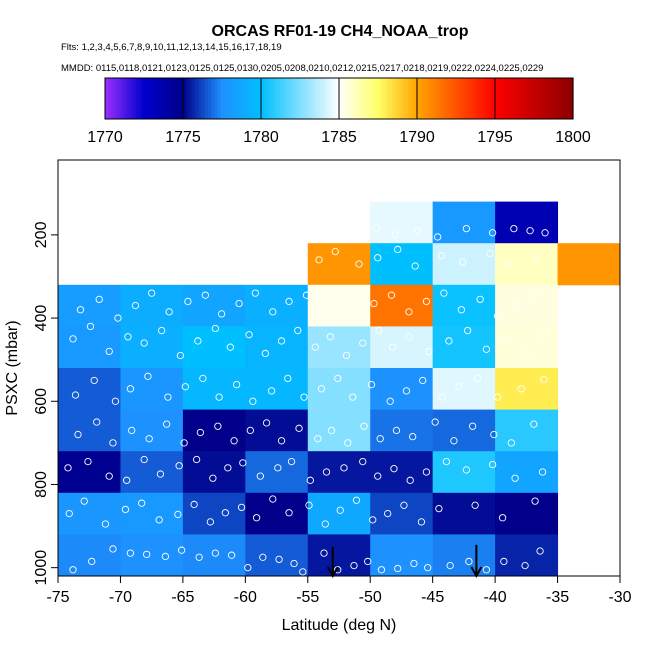 This screenshot has width=650, height=650. What do you see at coordinates (432, 597) in the screenshot?
I see `x-tick-label: -45` at bounding box center [432, 597].